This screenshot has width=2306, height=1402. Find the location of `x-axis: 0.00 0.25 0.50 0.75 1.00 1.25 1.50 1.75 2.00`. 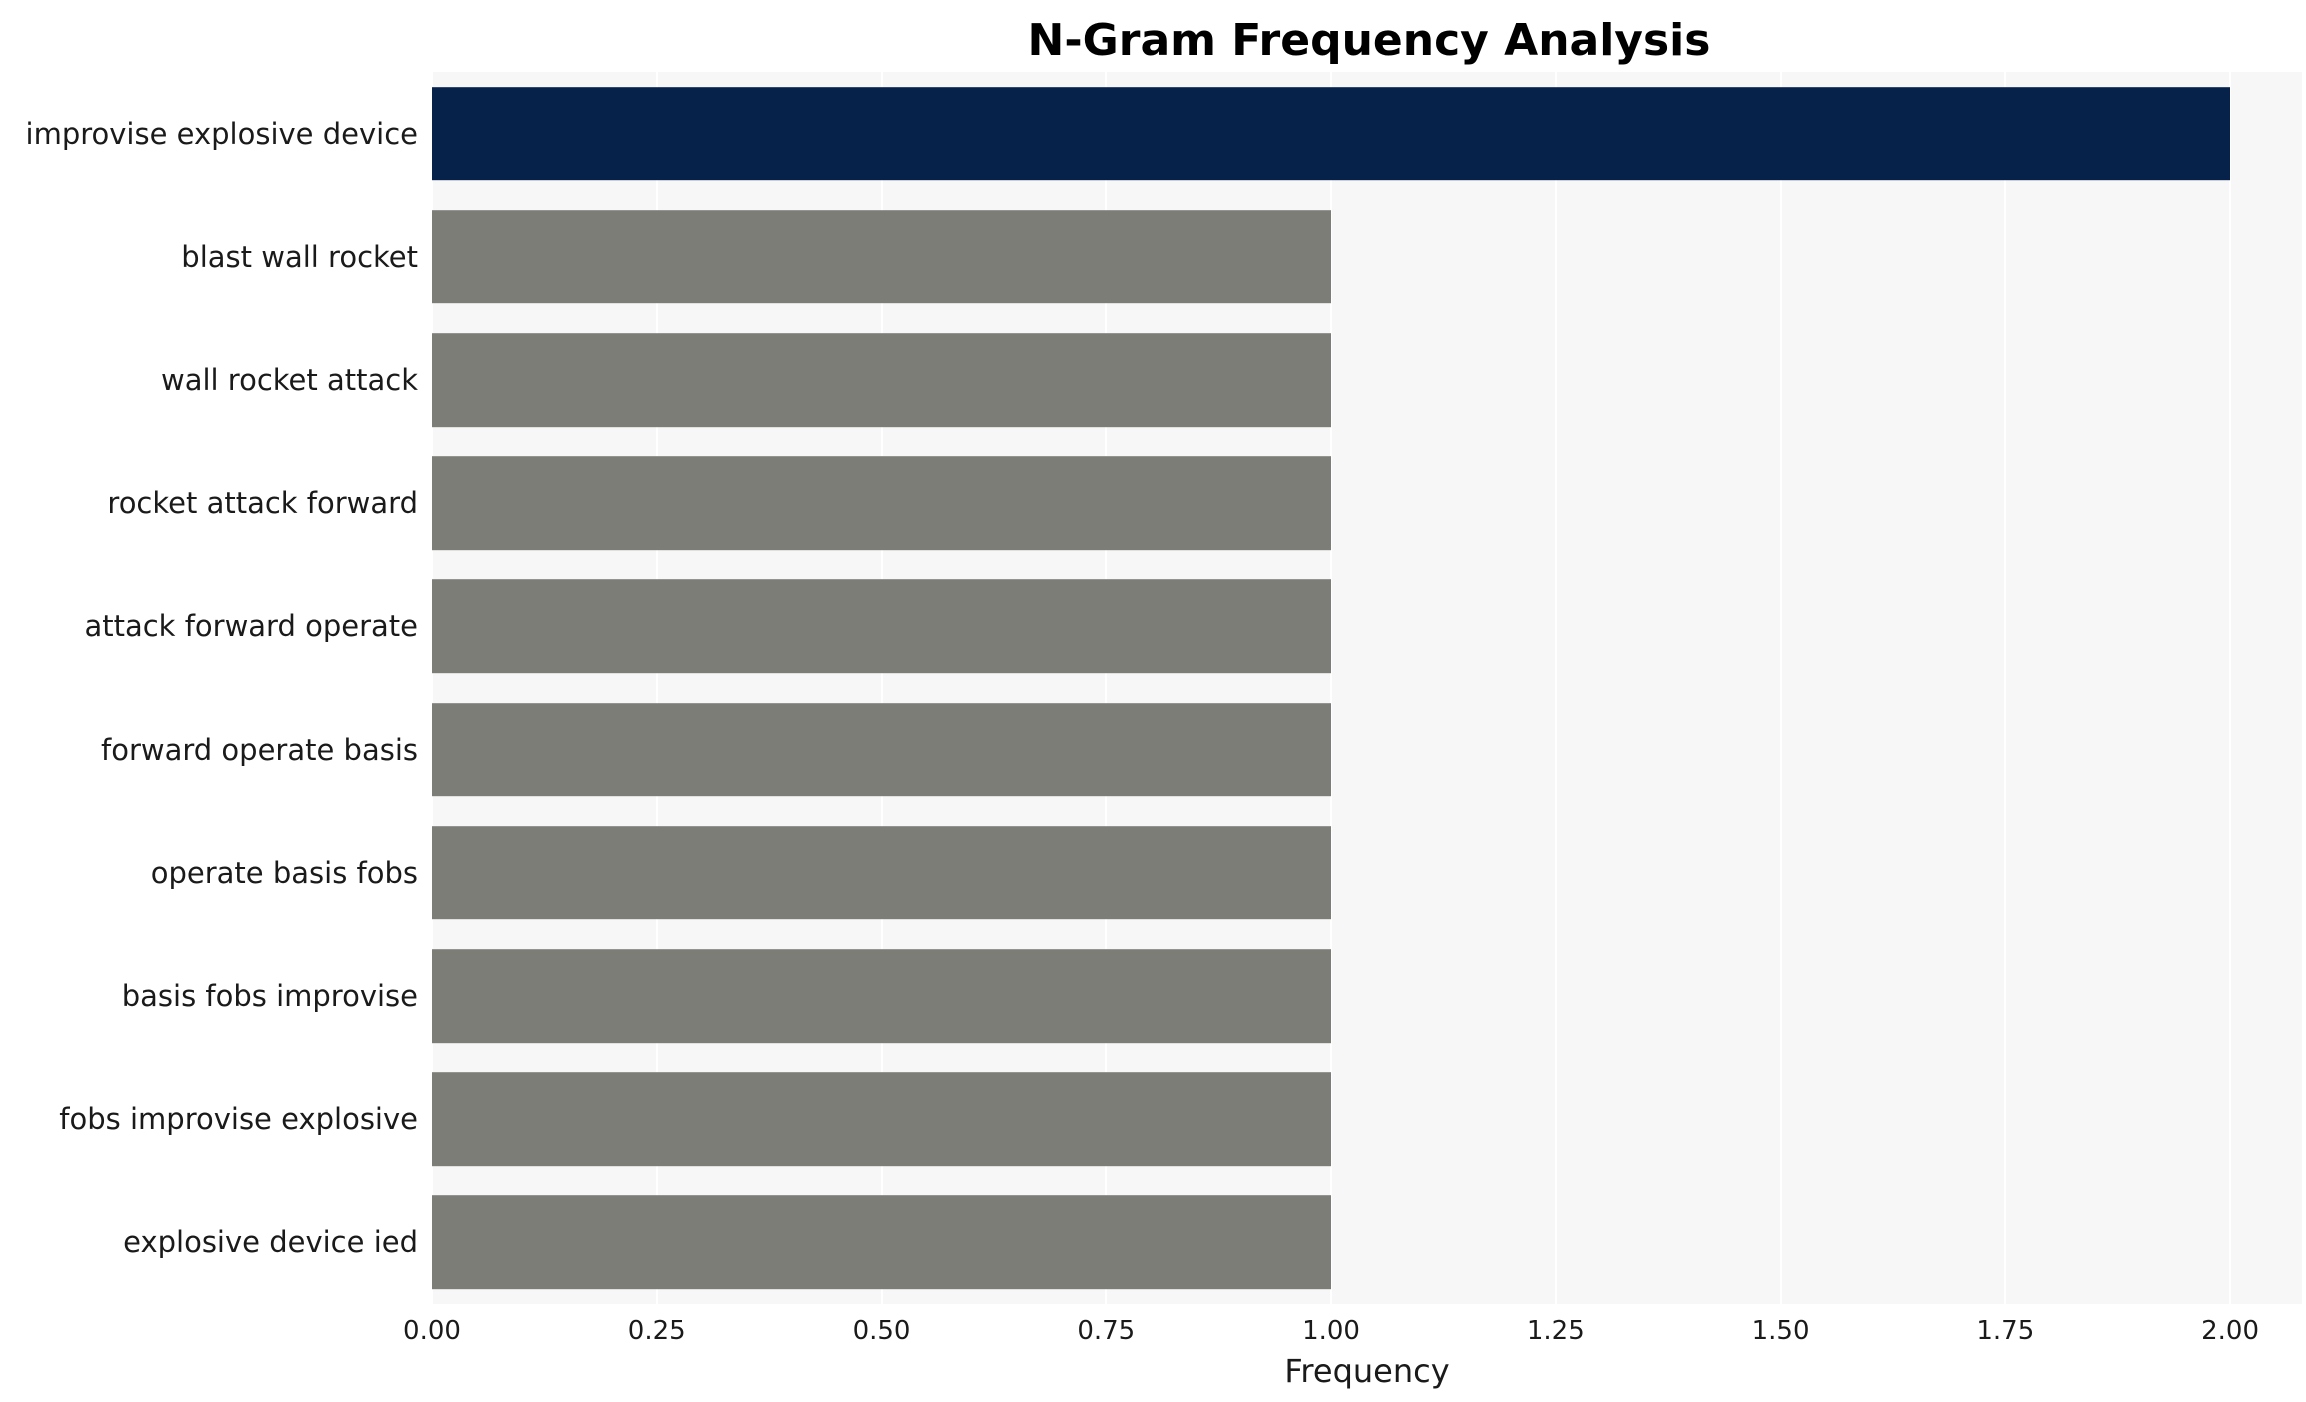

x-axis: 0.00 0.25 0.50 0.75 1.00 1.25 1.50 1.75 2.00 is located at coordinates (1352, 1327).